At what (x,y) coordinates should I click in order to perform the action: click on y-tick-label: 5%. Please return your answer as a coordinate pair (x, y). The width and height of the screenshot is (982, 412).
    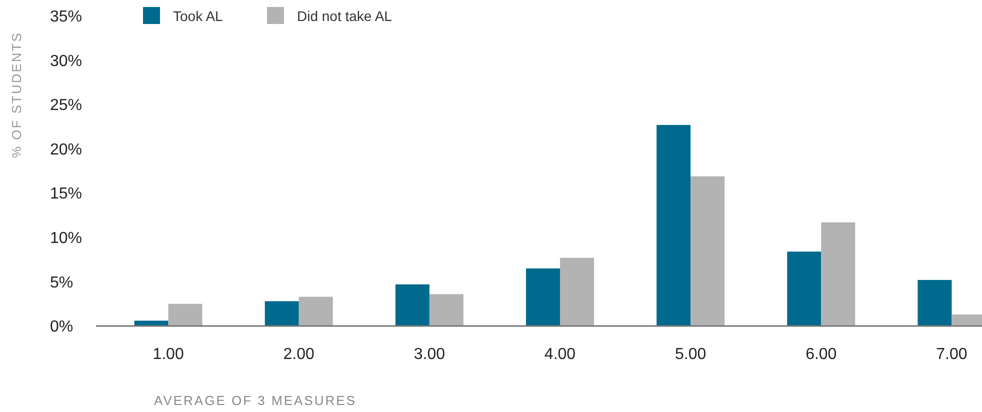
    Looking at the image, I should click on (62, 283).